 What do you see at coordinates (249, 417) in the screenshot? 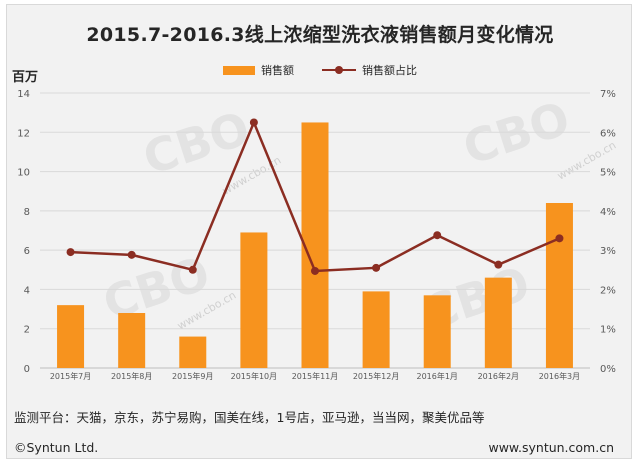
I see `source-note: 监测平台：天猫，京东，苏宁易购，国美在线，1号店，亚马逊，当当网，聚美优品等` at bounding box center [249, 417].